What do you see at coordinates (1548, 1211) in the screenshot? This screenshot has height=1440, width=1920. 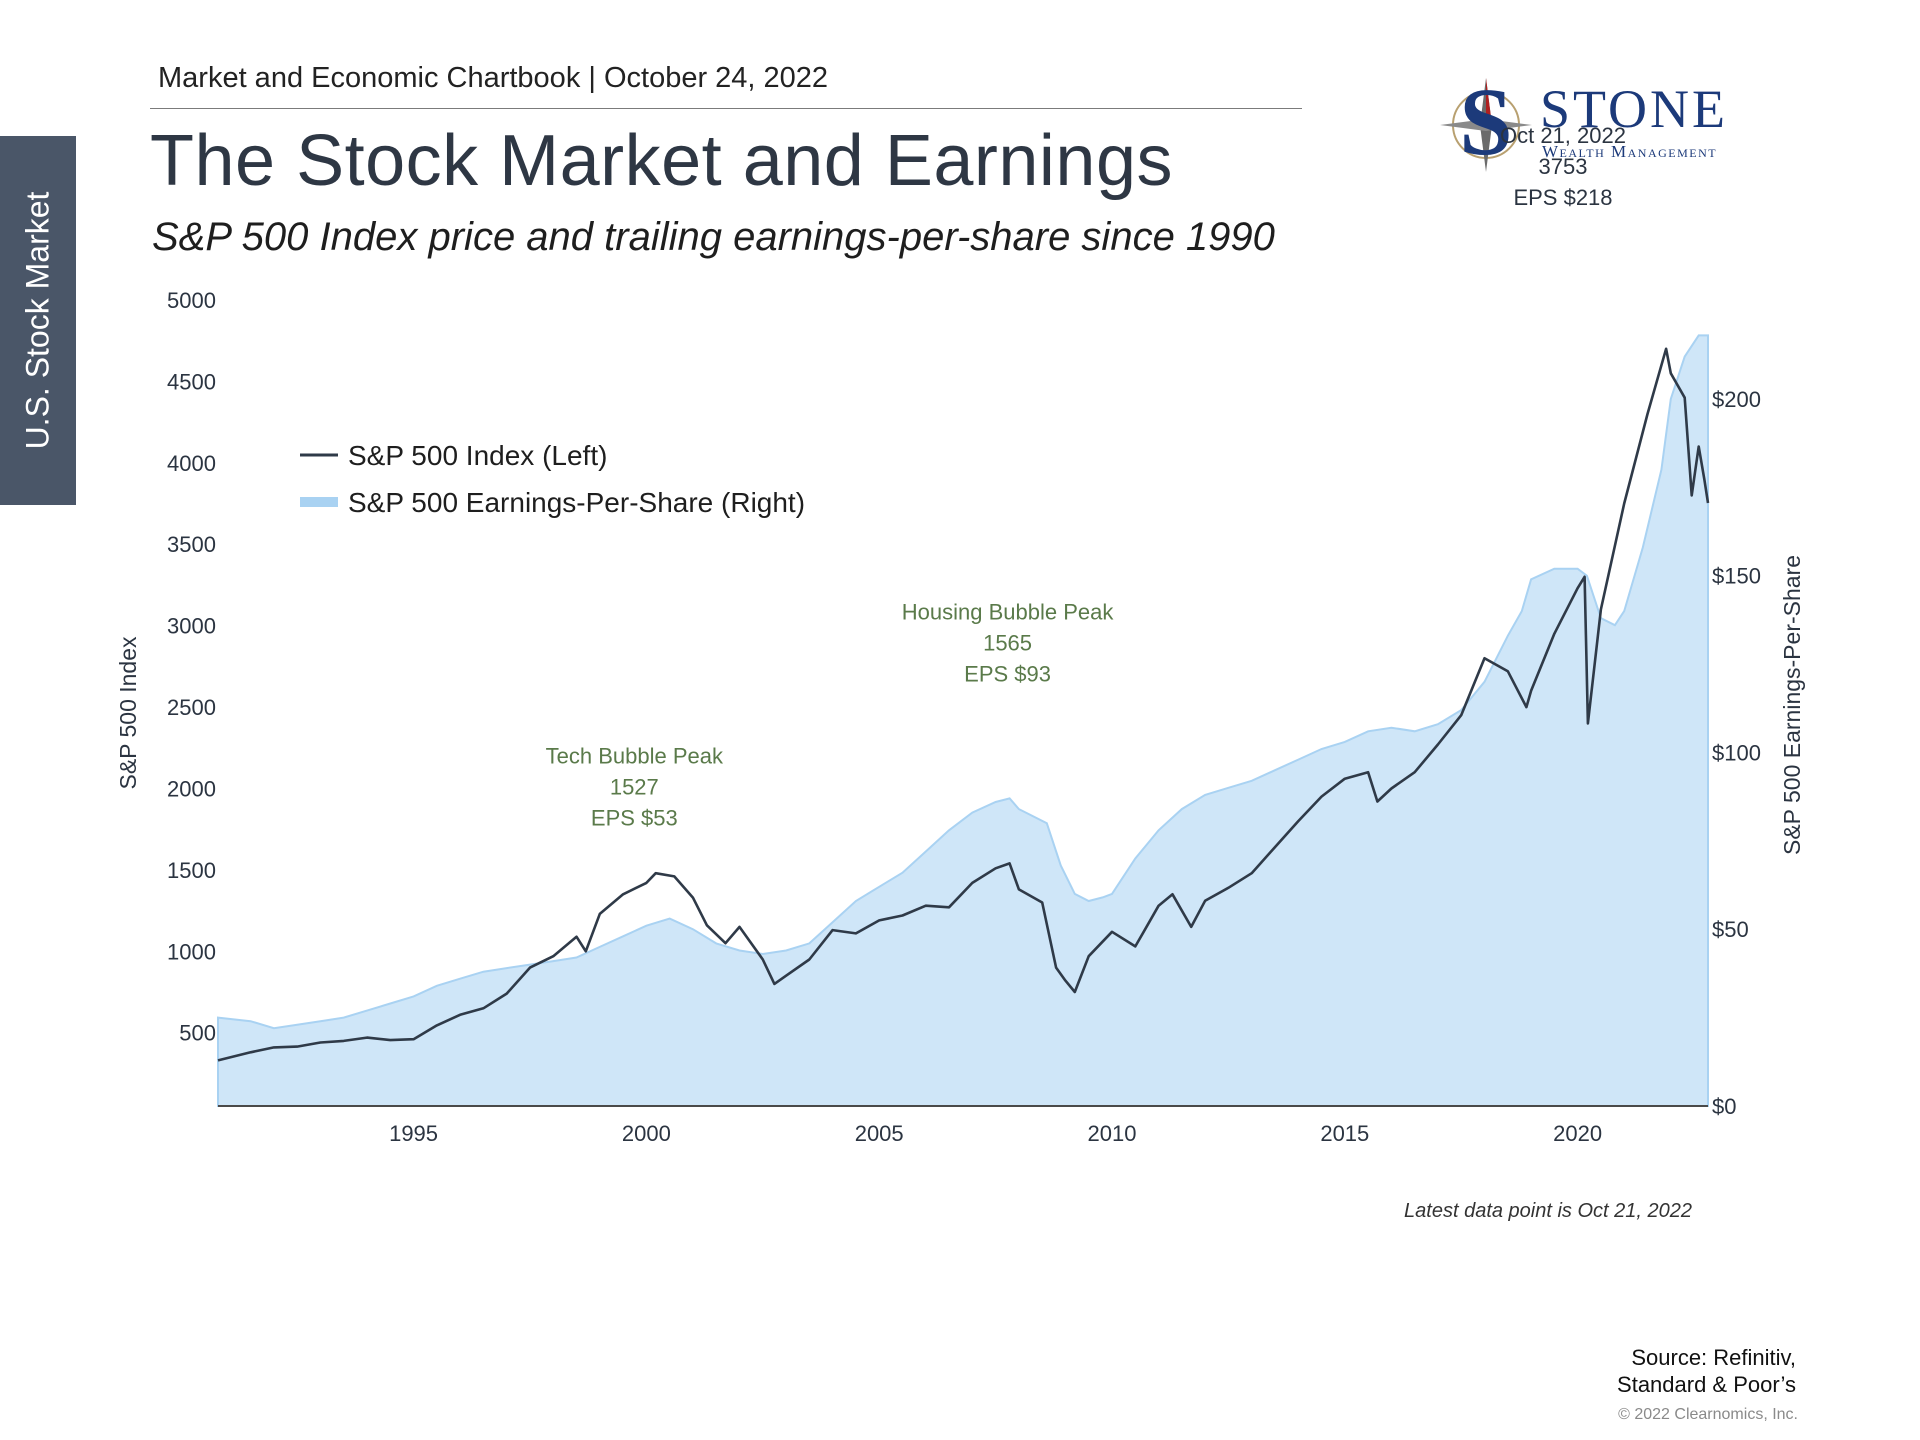 I see `latest-data-note: Latest data point is Oct 21, 2022` at bounding box center [1548, 1211].